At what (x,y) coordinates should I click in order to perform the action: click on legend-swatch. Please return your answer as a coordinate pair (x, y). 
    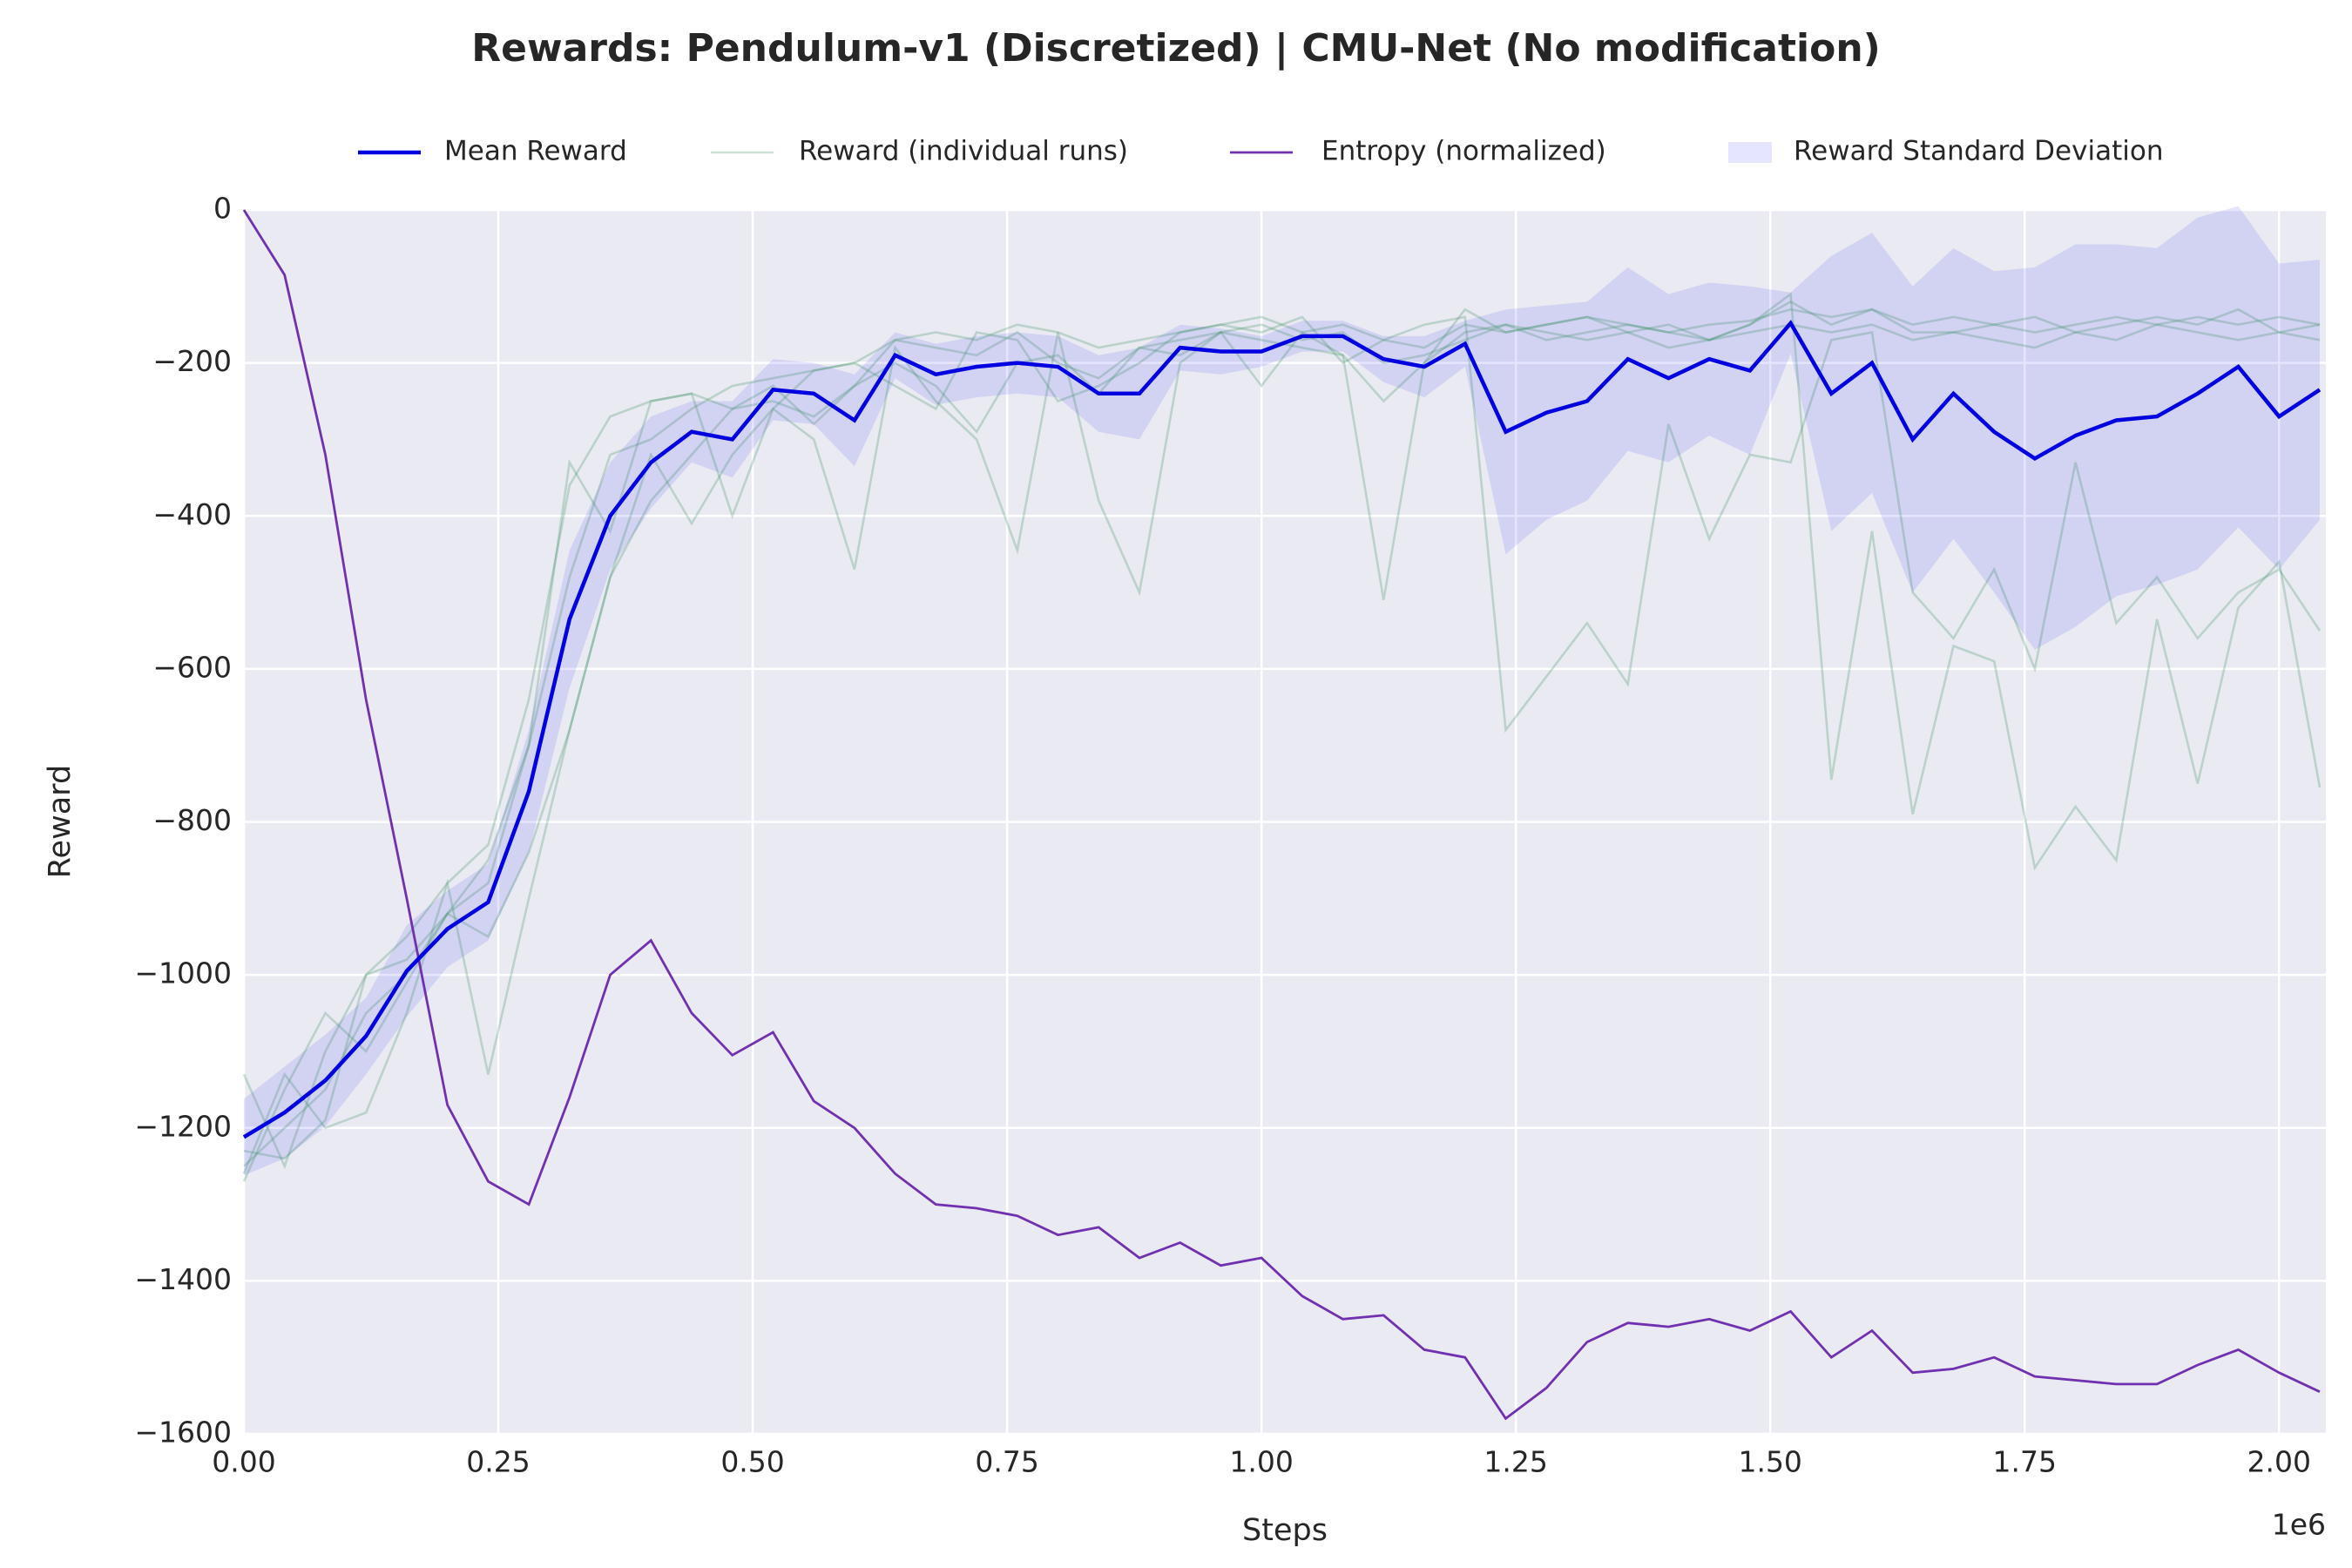
    Looking at the image, I should click on (1750, 152).